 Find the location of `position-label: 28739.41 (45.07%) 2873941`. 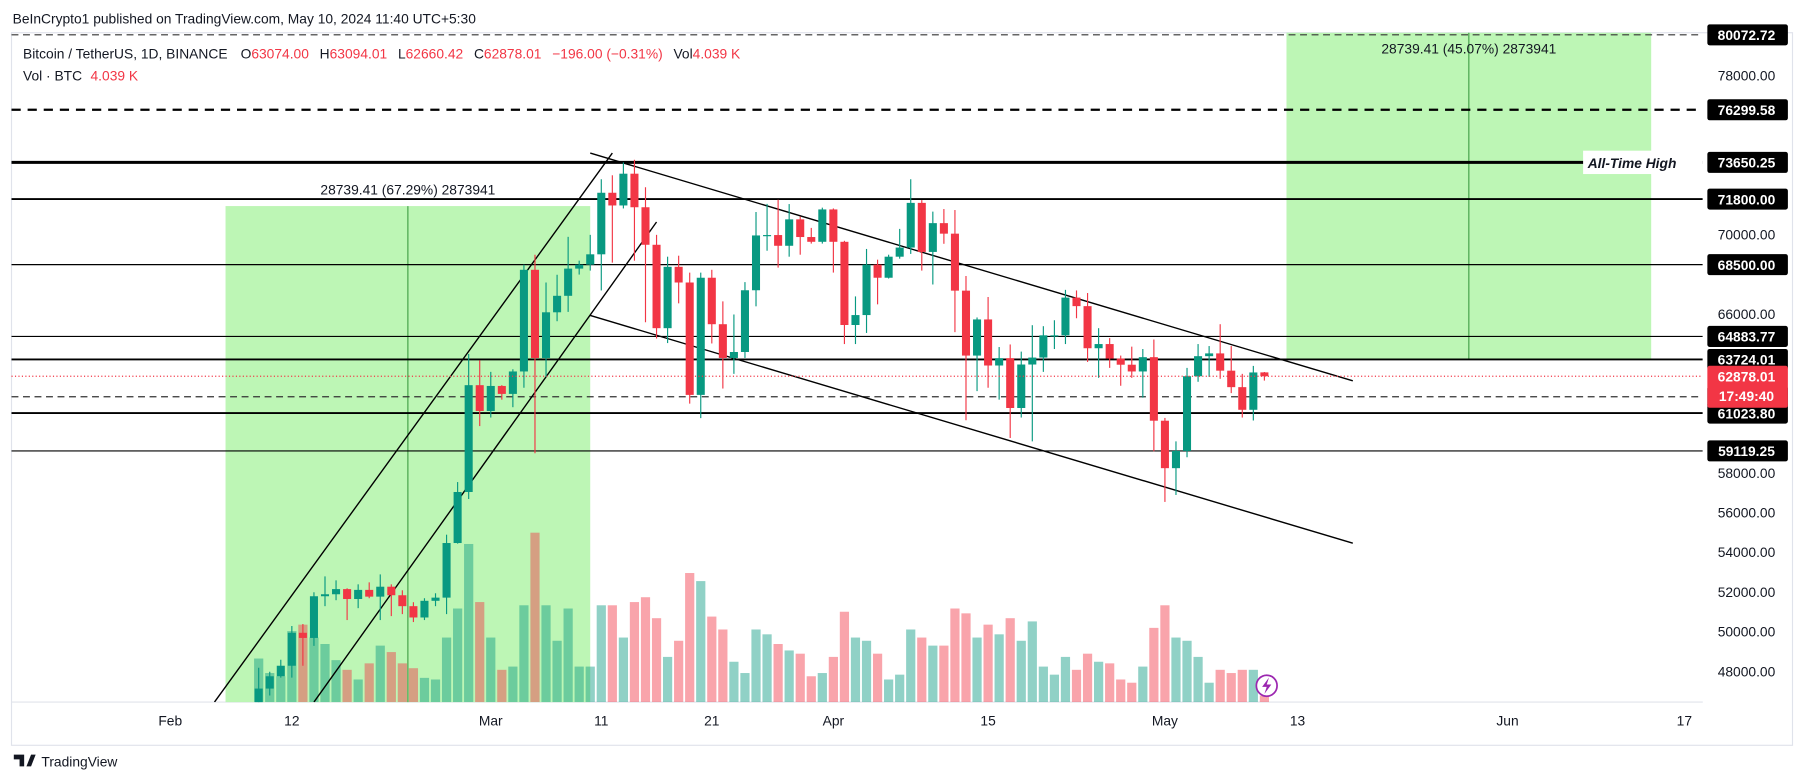

position-label: 28739.41 (45.07%) 2873941 is located at coordinates (1468, 49).